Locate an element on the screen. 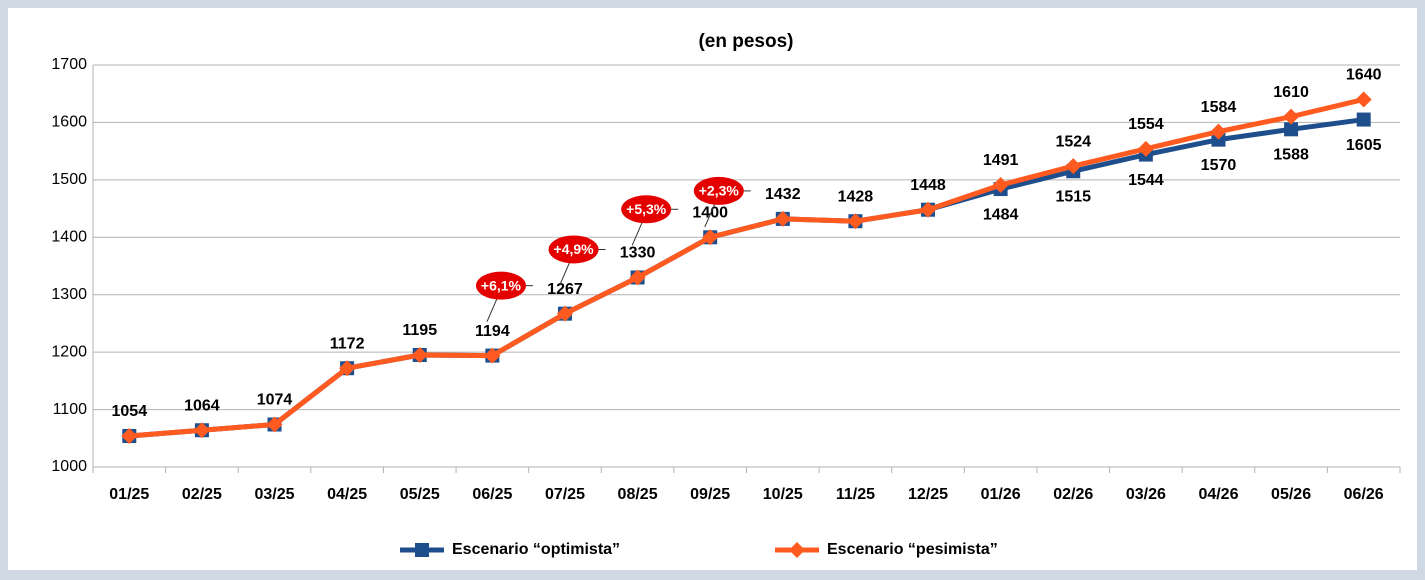 Image resolution: width=1425 pixels, height=580 pixels. x-tick-label: 06/25 is located at coordinates (492, 494).